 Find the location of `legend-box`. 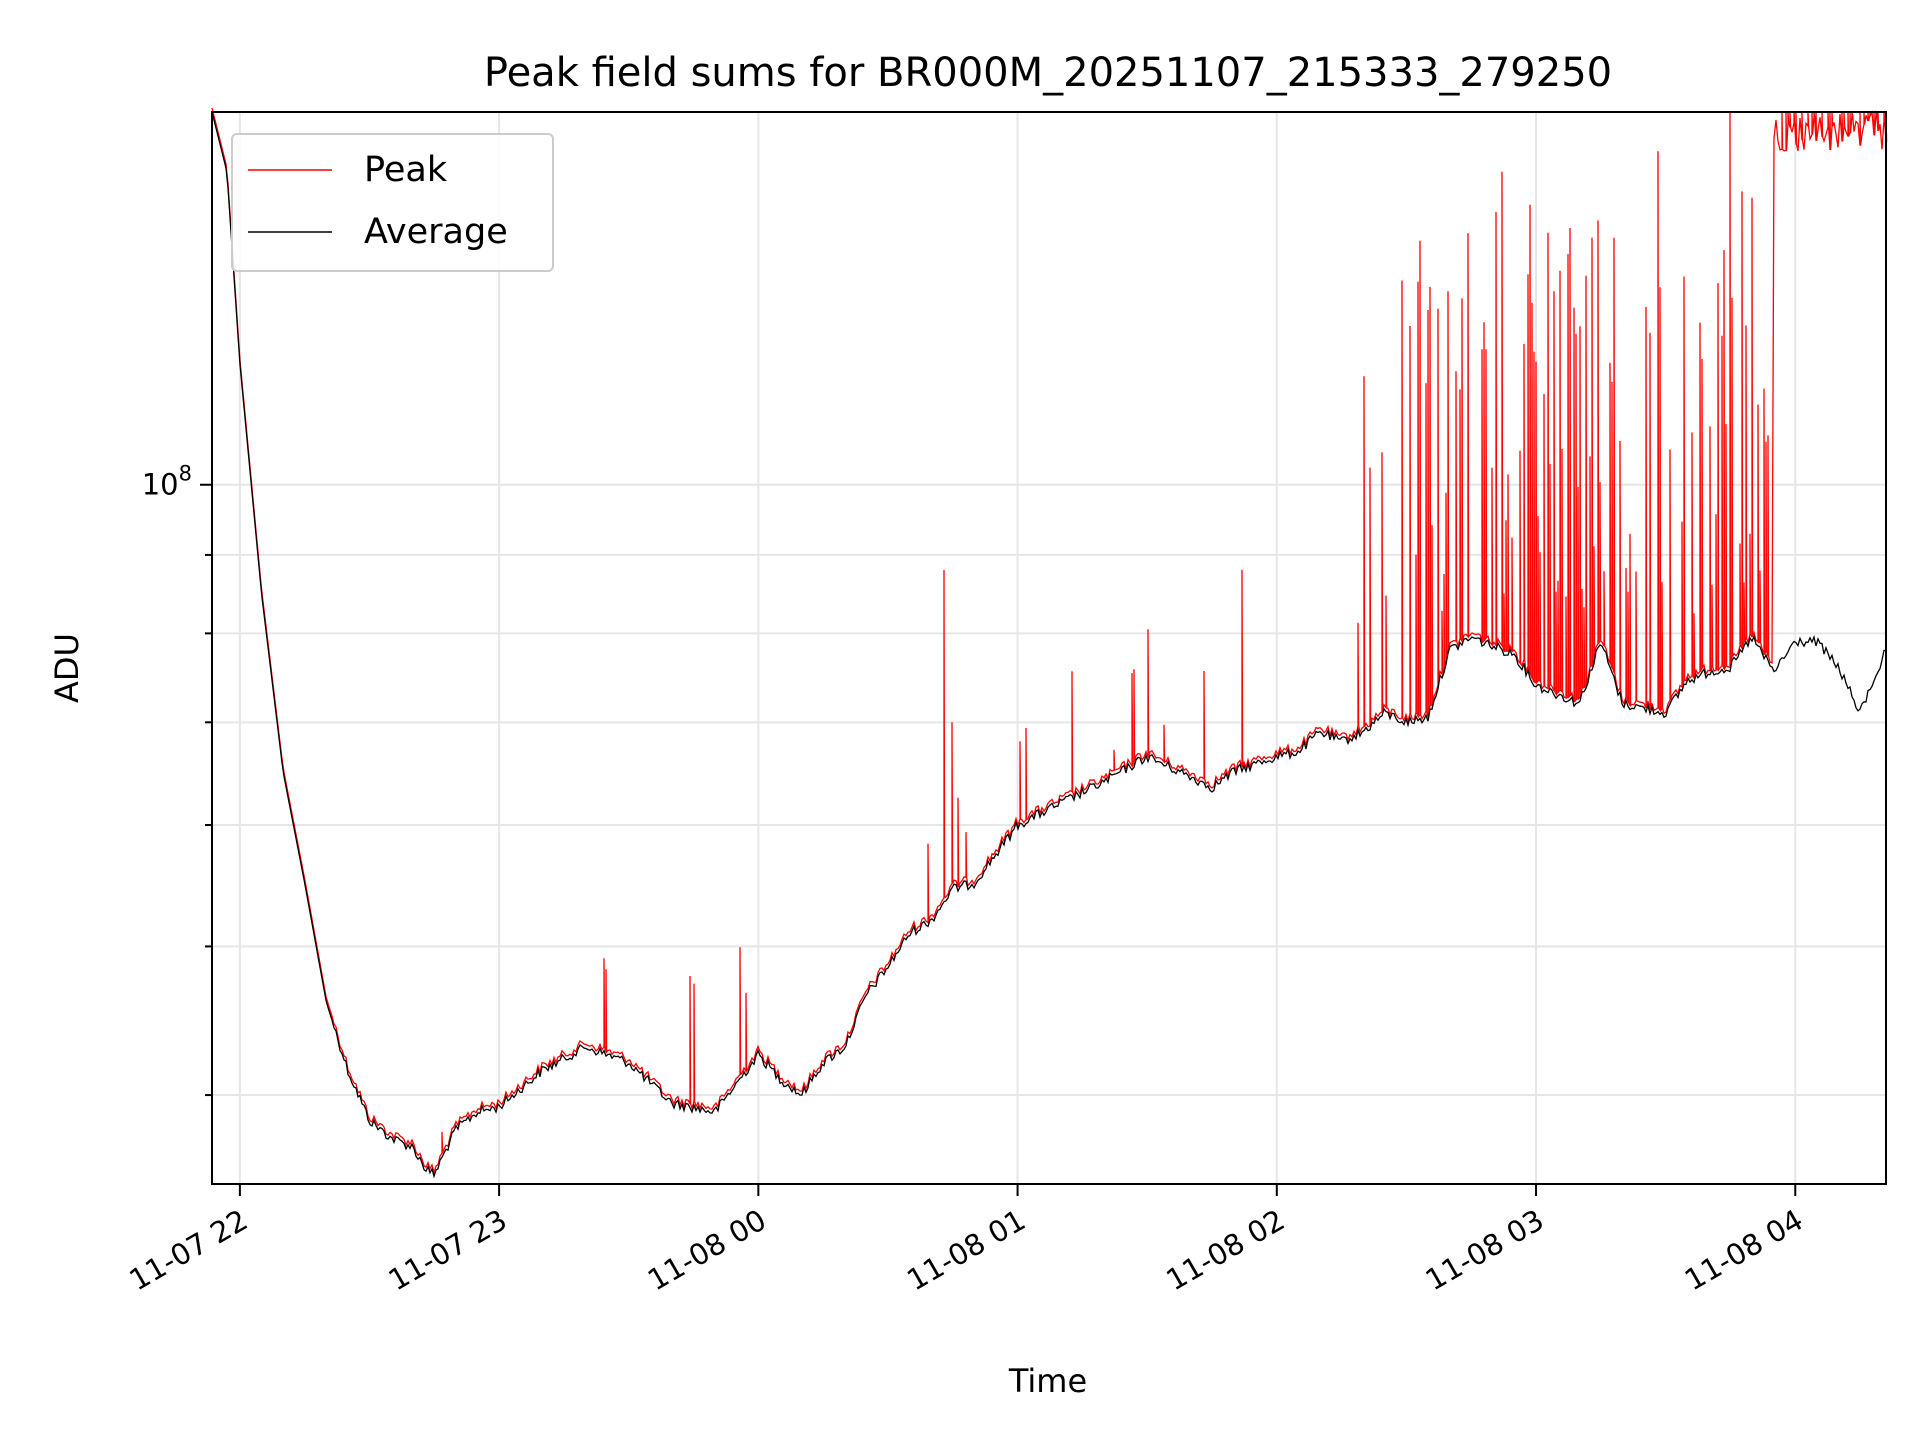

legend-box is located at coordinates (392, 202).